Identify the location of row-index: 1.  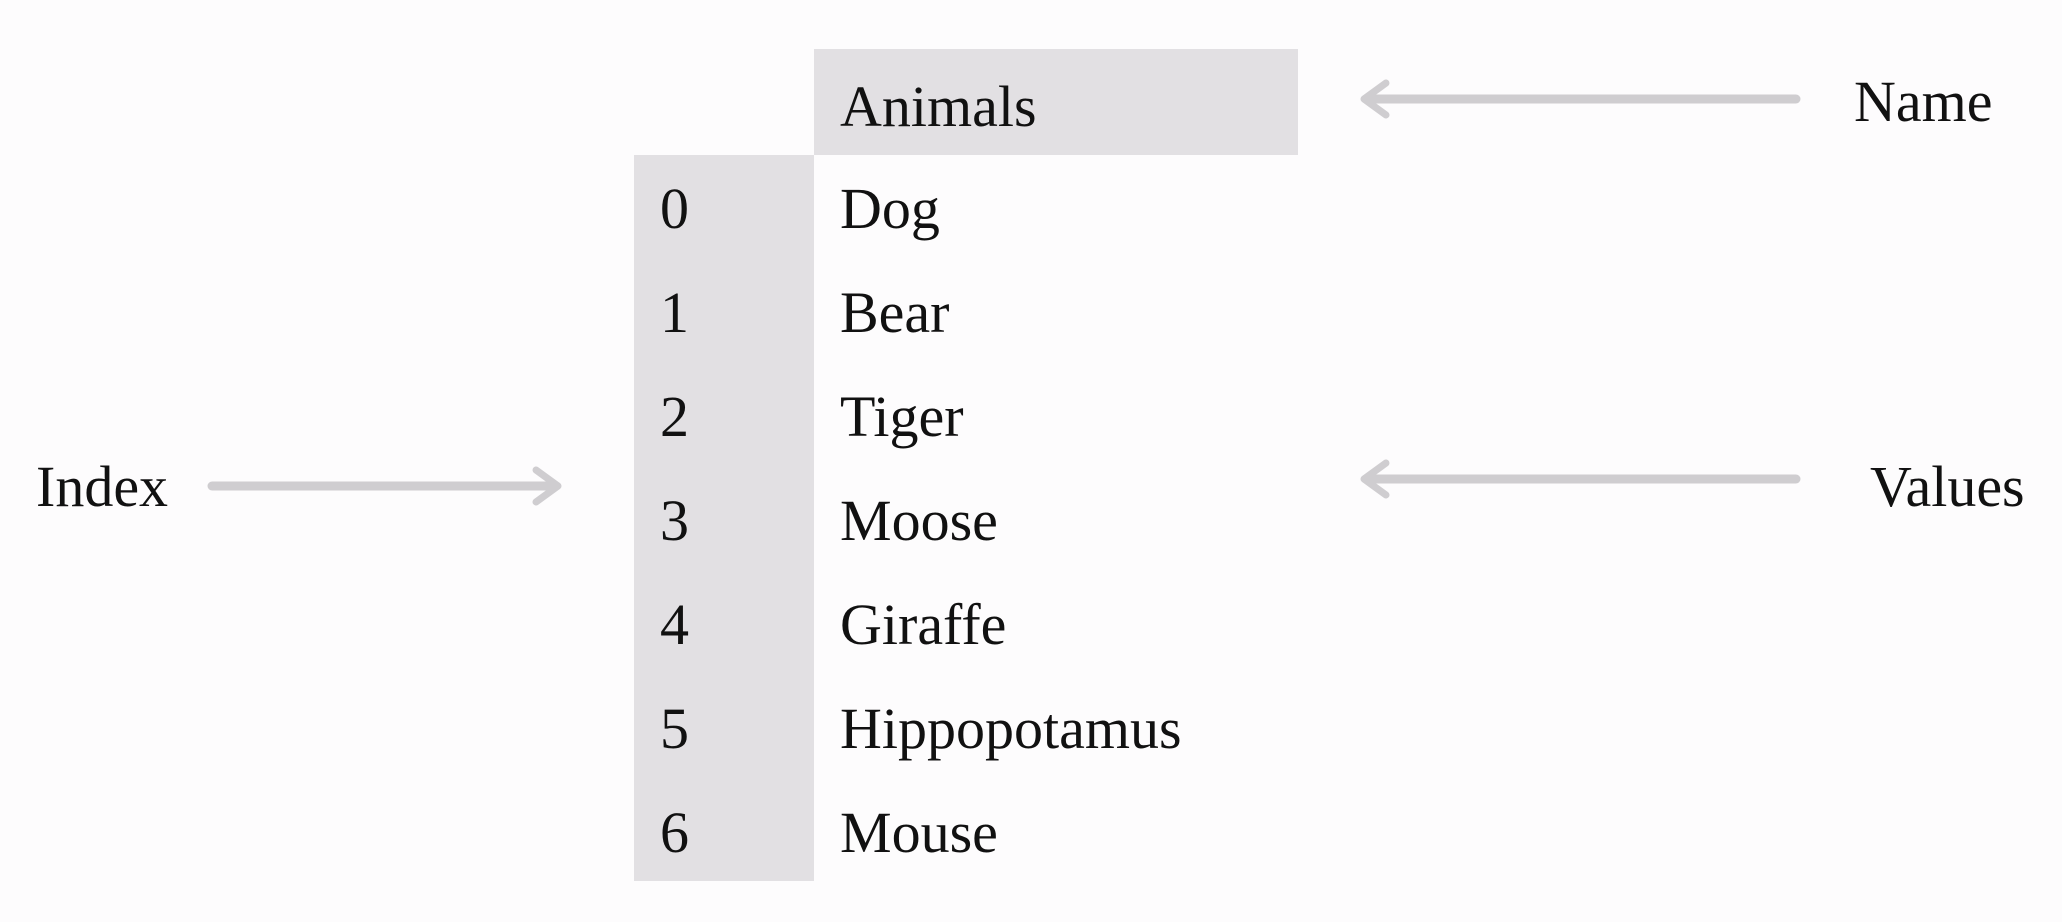
(674, 312).